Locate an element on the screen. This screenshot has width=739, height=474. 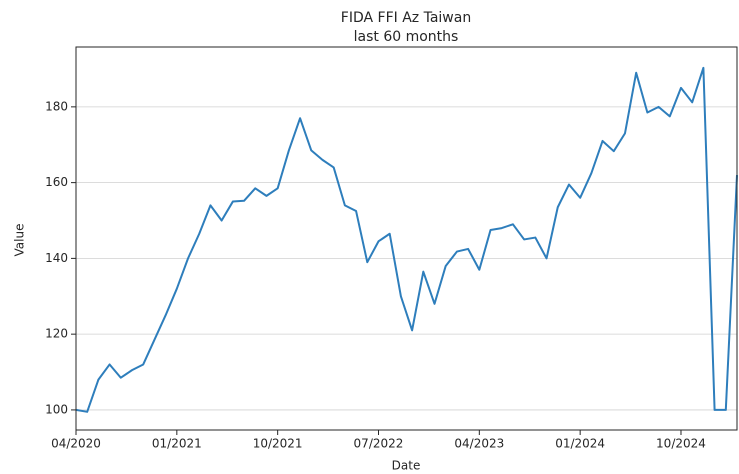
x-tick-label: 10/2021 is located at coordinates (278, 444).